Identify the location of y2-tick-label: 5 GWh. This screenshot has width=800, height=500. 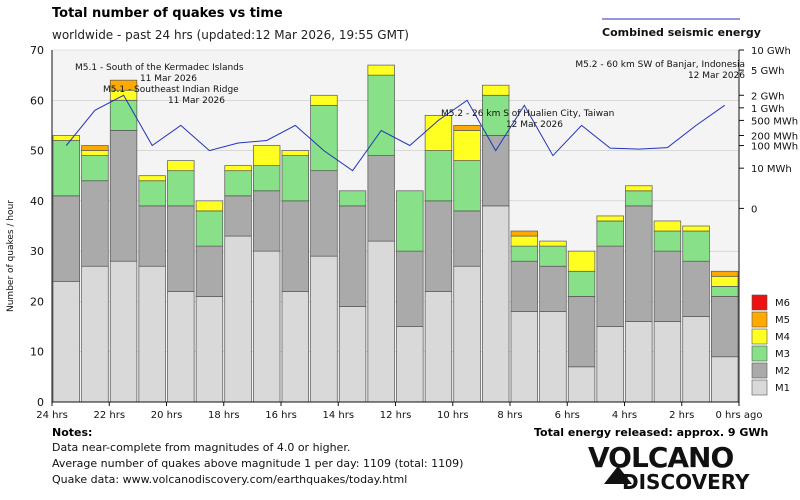
(768, 71).